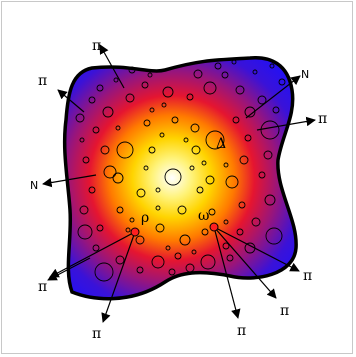  Describe the element at coordinates (307, 276) in the screenshot. I see `label-pi-lower-right: π` at that location.